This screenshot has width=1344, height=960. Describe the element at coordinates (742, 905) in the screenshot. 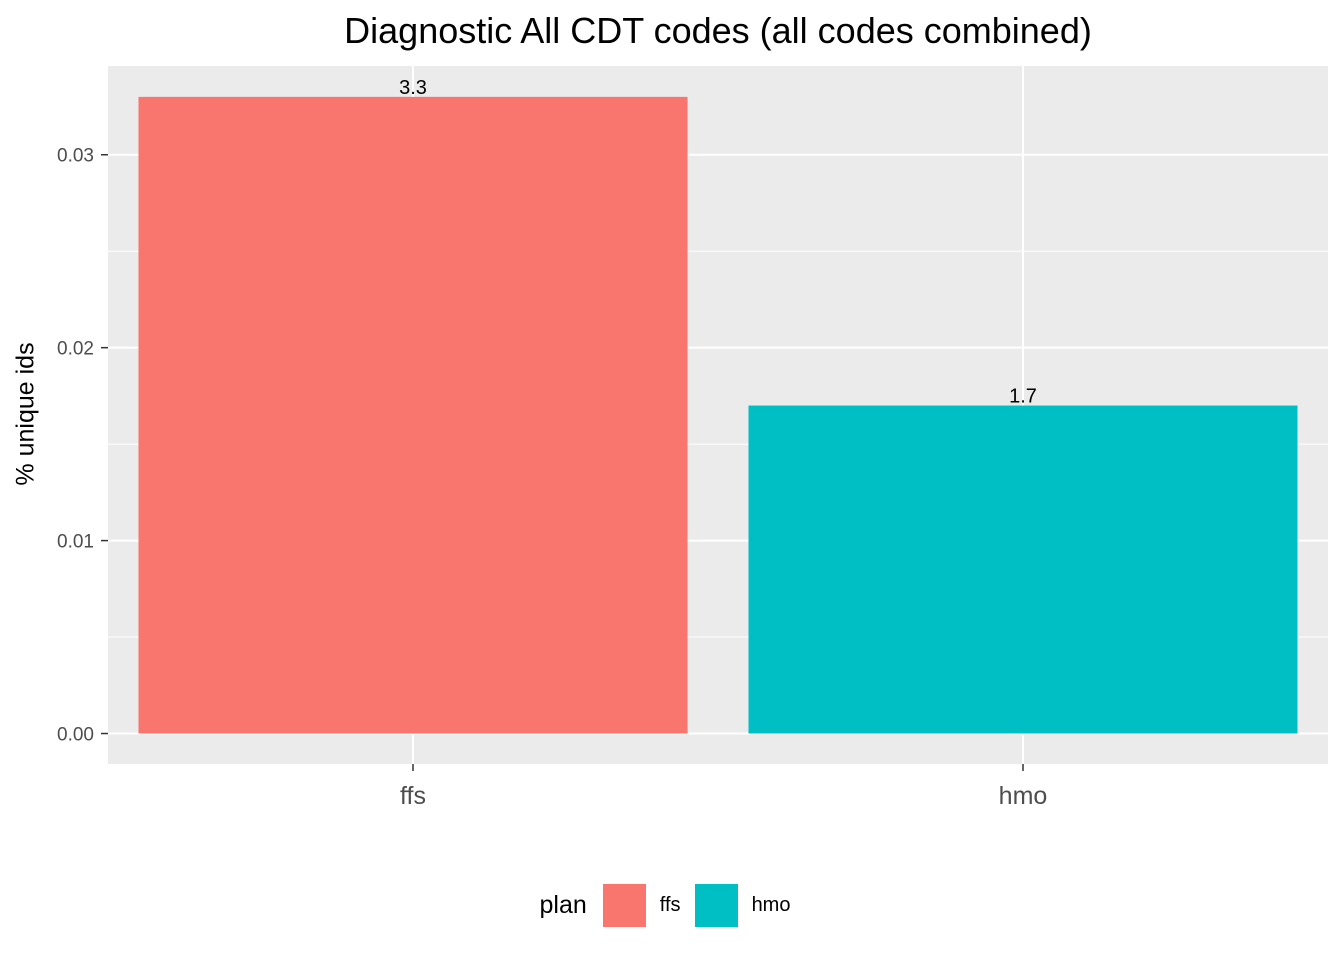

I see `legend-item-hmo: hmo` at that location.